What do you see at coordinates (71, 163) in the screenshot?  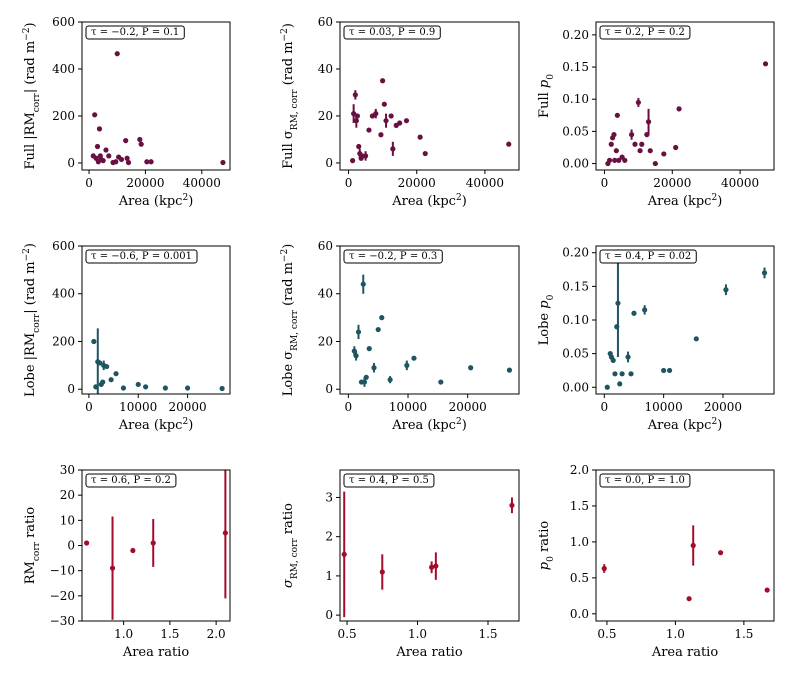 I see `y-tick-label: 0` at bounding box center [71, 163].